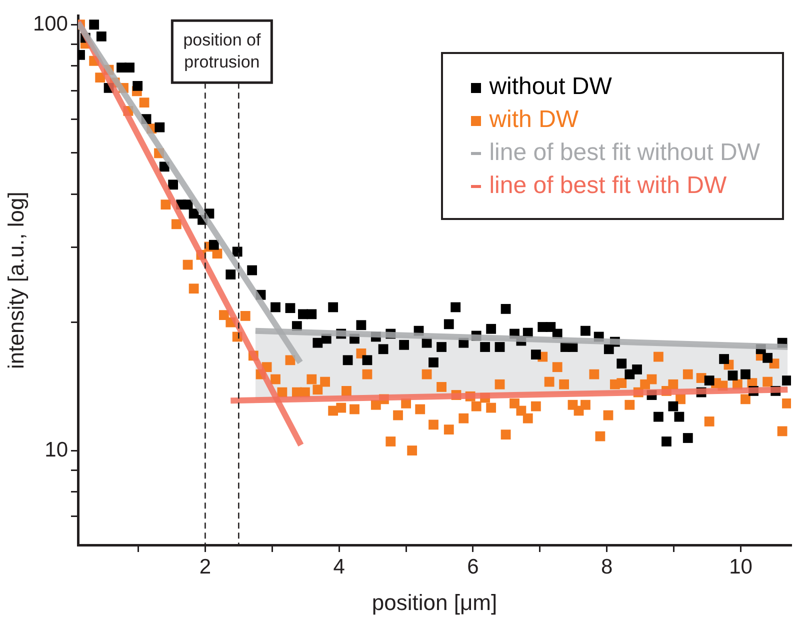  Describe the element at coordinates (624, 152) in the screenshot. I see `legend-label: line of best fit without DW` at that location.